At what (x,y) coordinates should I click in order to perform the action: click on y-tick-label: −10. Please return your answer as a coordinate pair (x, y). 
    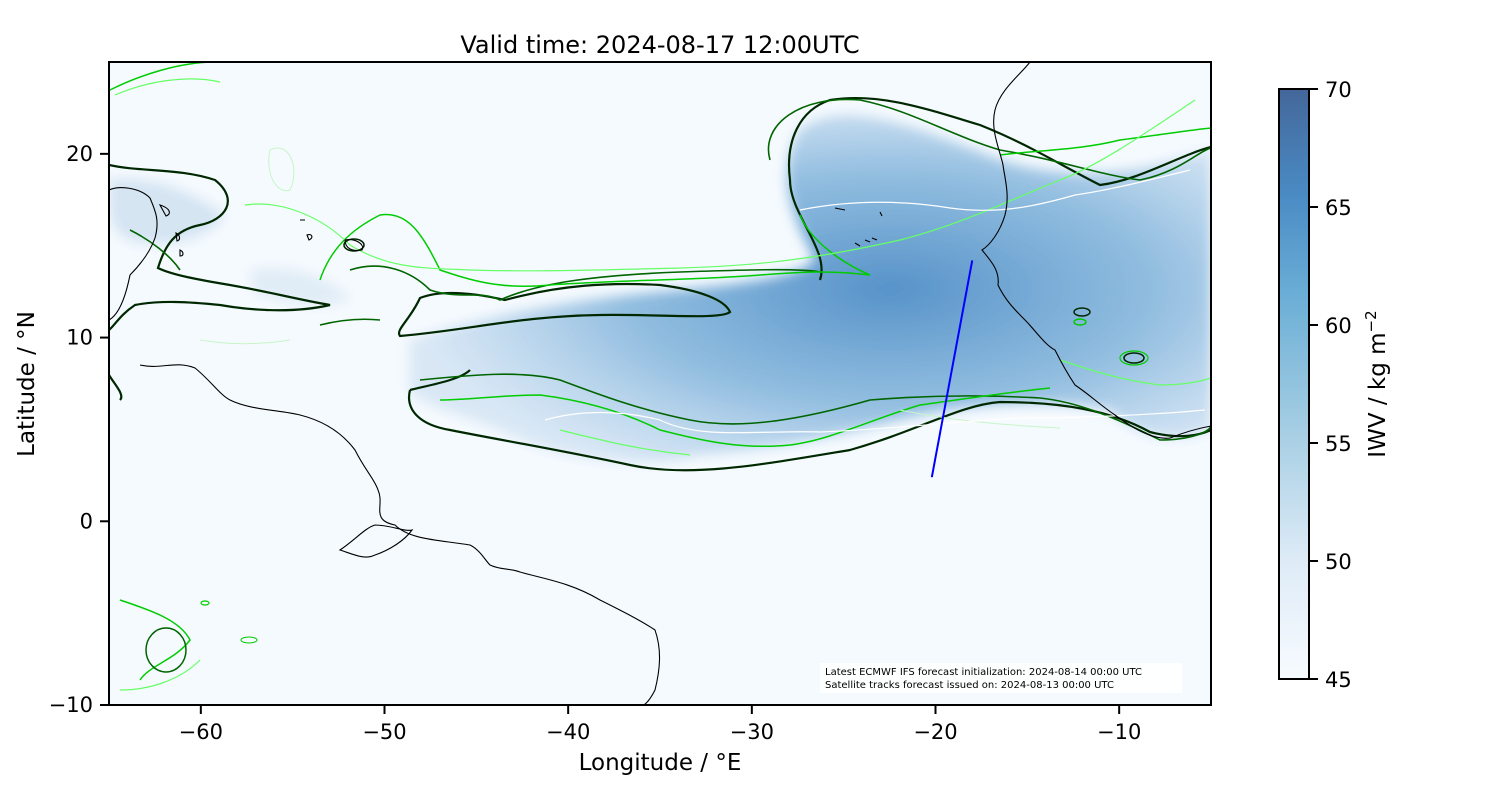
    Looking at the image, I should click on (71, 705).